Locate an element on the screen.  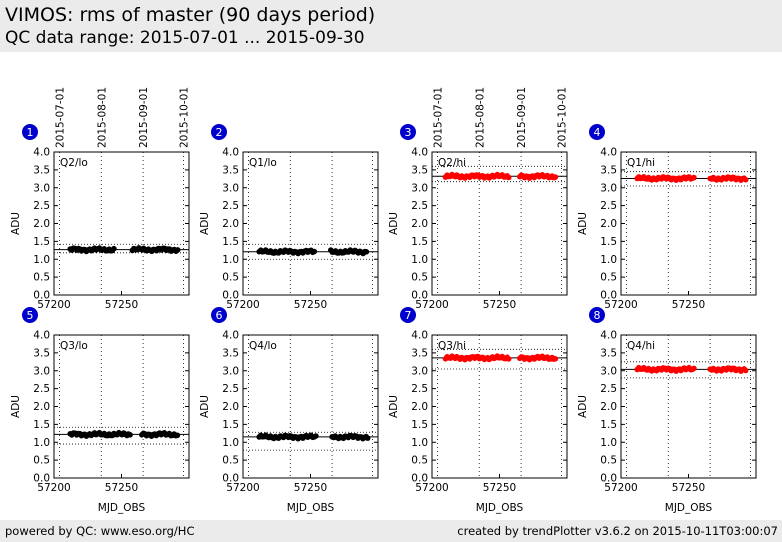
panel-number: 1 is located at coordinates (30, 132).